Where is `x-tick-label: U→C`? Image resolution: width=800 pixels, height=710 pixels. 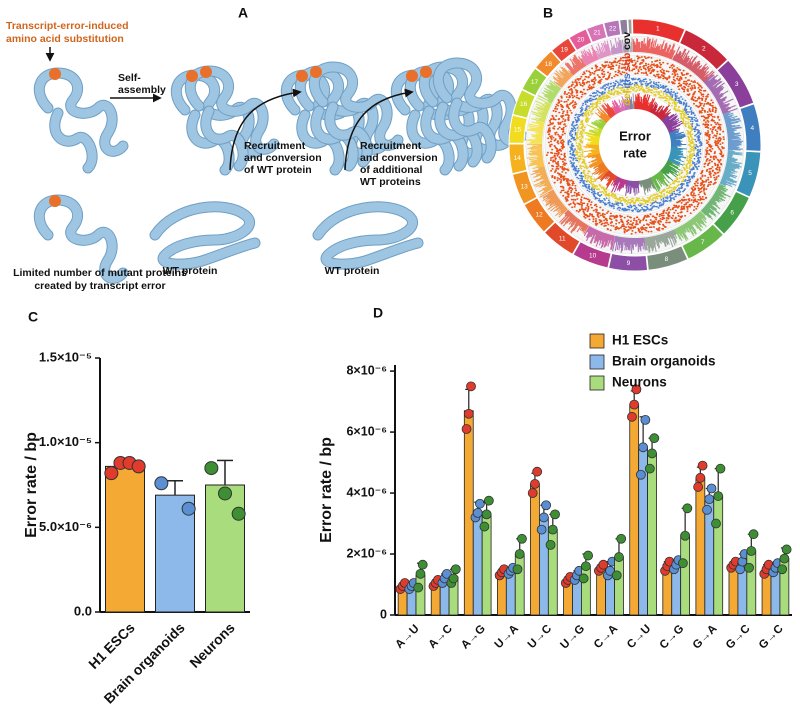 x-tick-label: U→C is located at coordinates (540, 637).